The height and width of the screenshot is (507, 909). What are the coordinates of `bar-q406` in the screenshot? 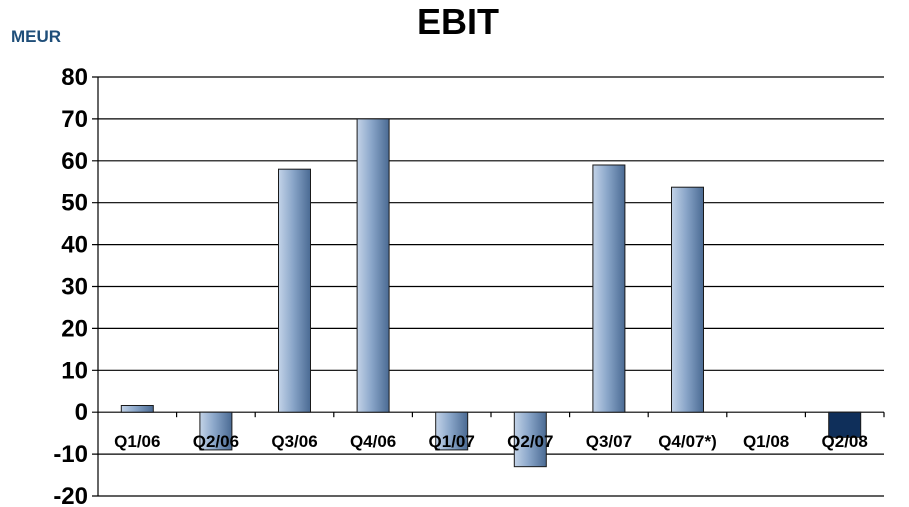 It's located at (373, 265).